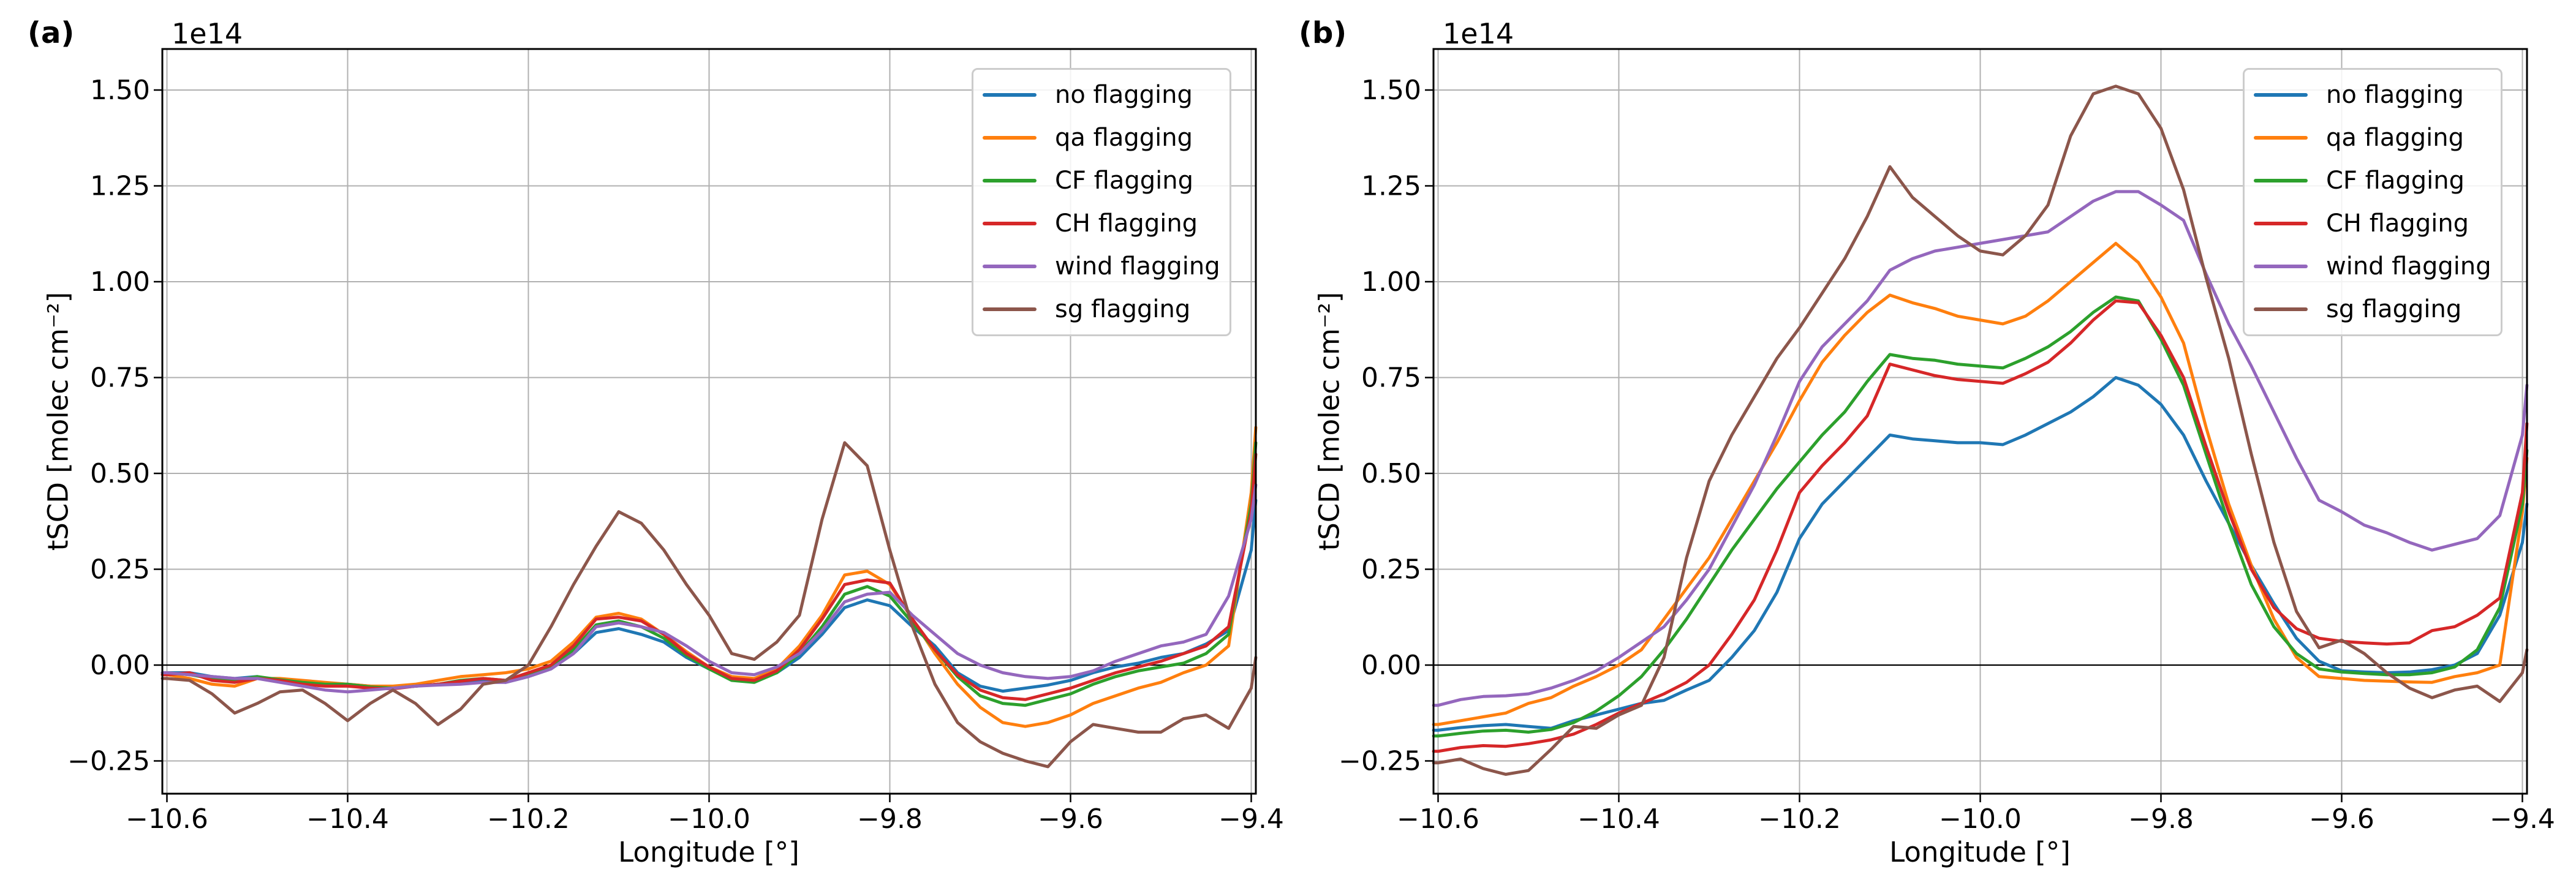  Describe the element at coordinates (58, 421) in the screenshot. I see `panel-a-ylabel: tSCD [molec cm⁻²]` at that location.